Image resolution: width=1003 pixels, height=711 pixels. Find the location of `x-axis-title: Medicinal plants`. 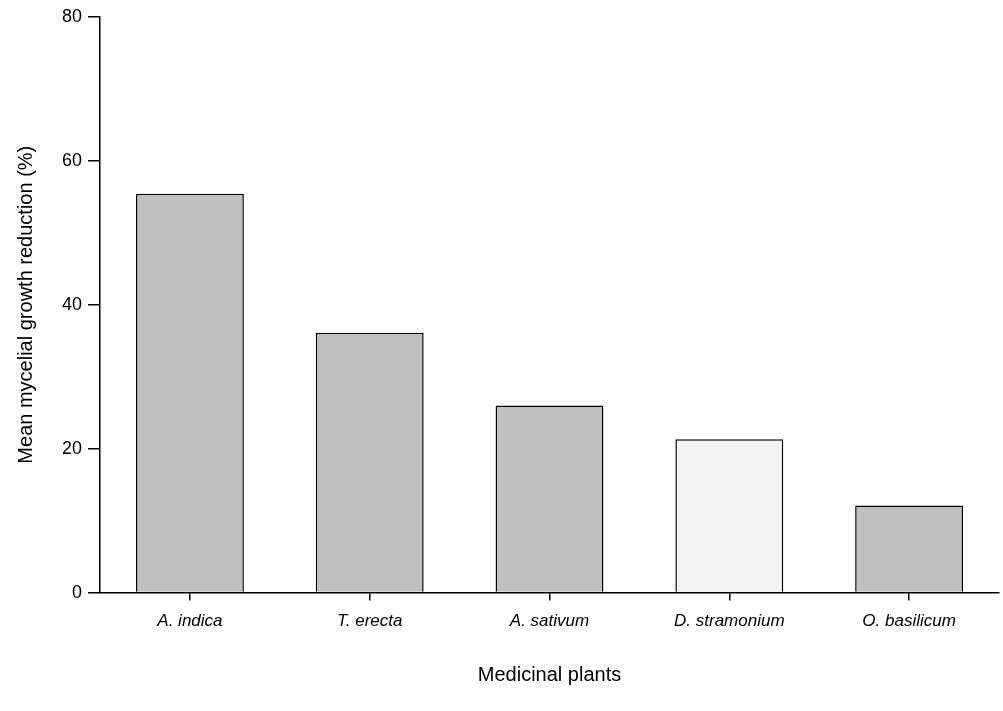

x-axis-title: Medicinal plants is located at coordinates (549, 673).